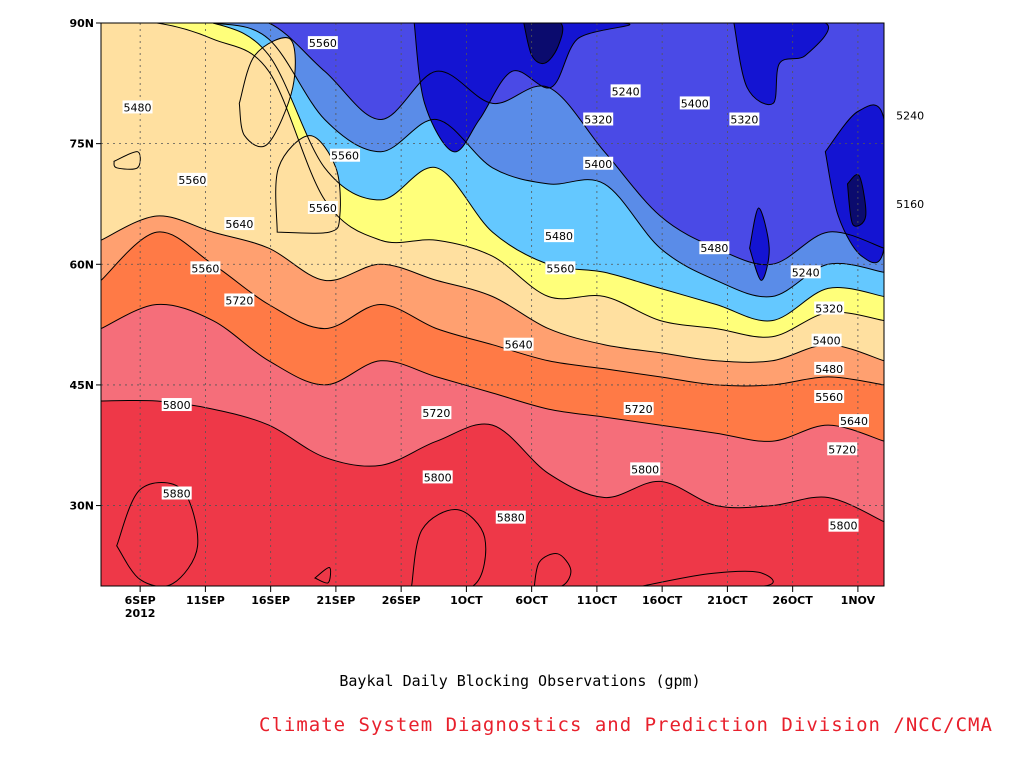  What do you see at coordinates (793, 600) in the screenshot?
I see `x-tick-label: 26OCT` at bounding box center [793, 600].